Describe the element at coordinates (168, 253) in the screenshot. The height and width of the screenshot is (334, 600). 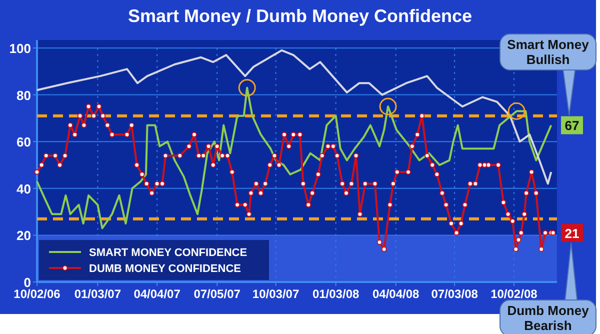
I see `legend-label: SMART MONEY CONFIDENCE` at that location.